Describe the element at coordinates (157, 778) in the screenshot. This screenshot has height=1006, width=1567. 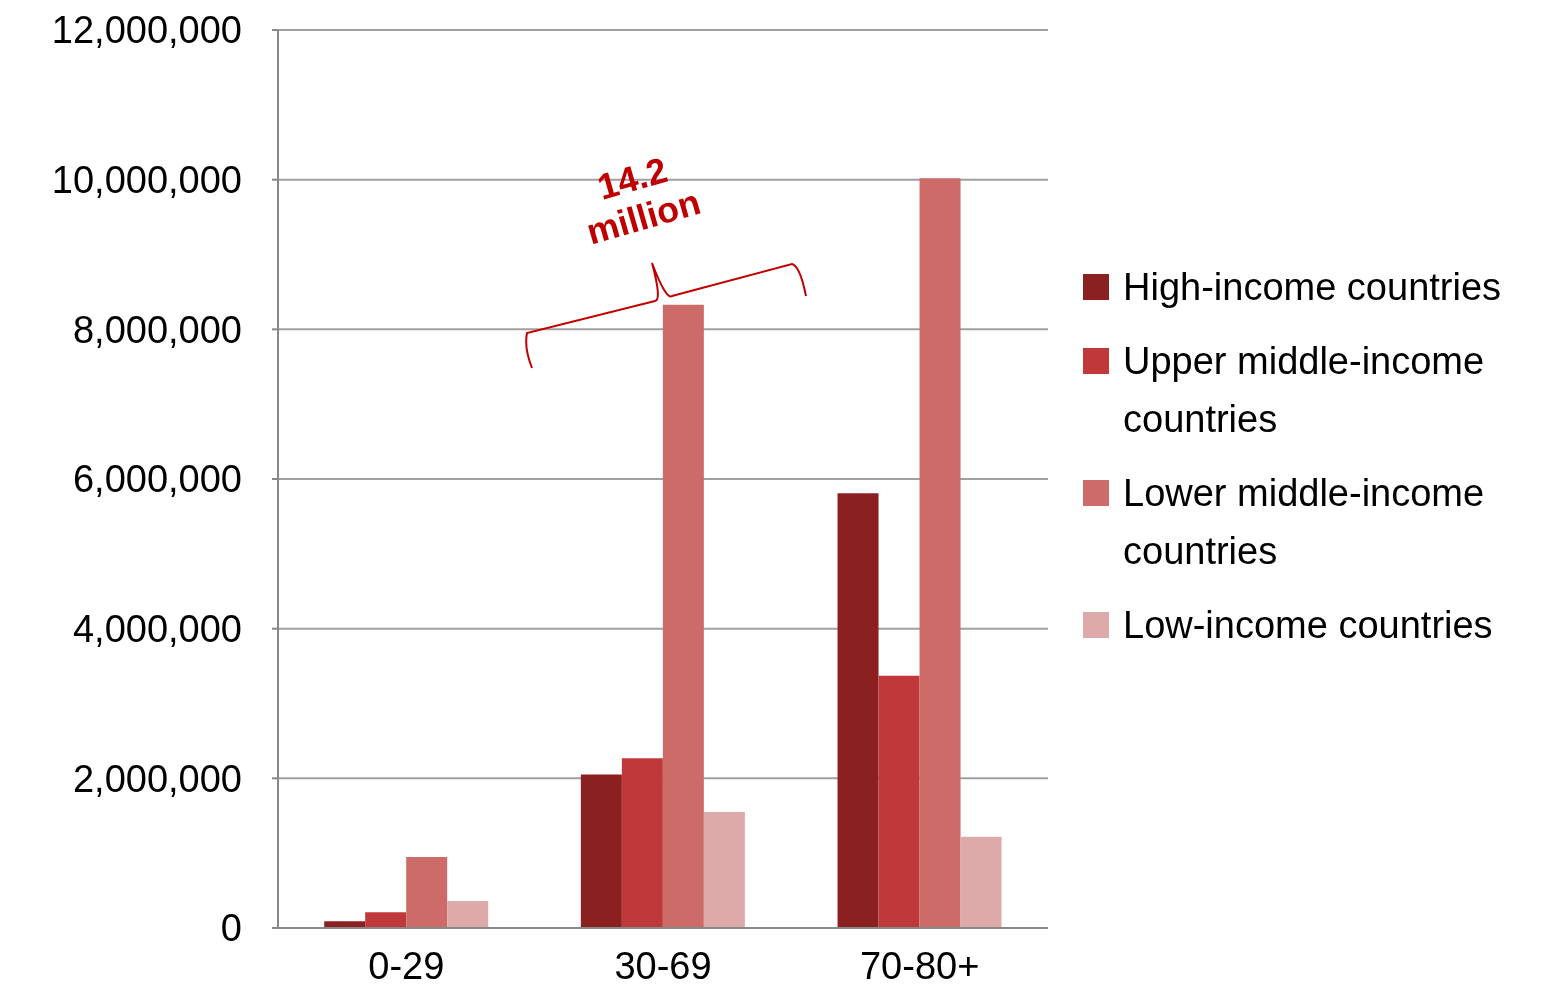
I see `y-tick-label: 2,000,000` at that location.